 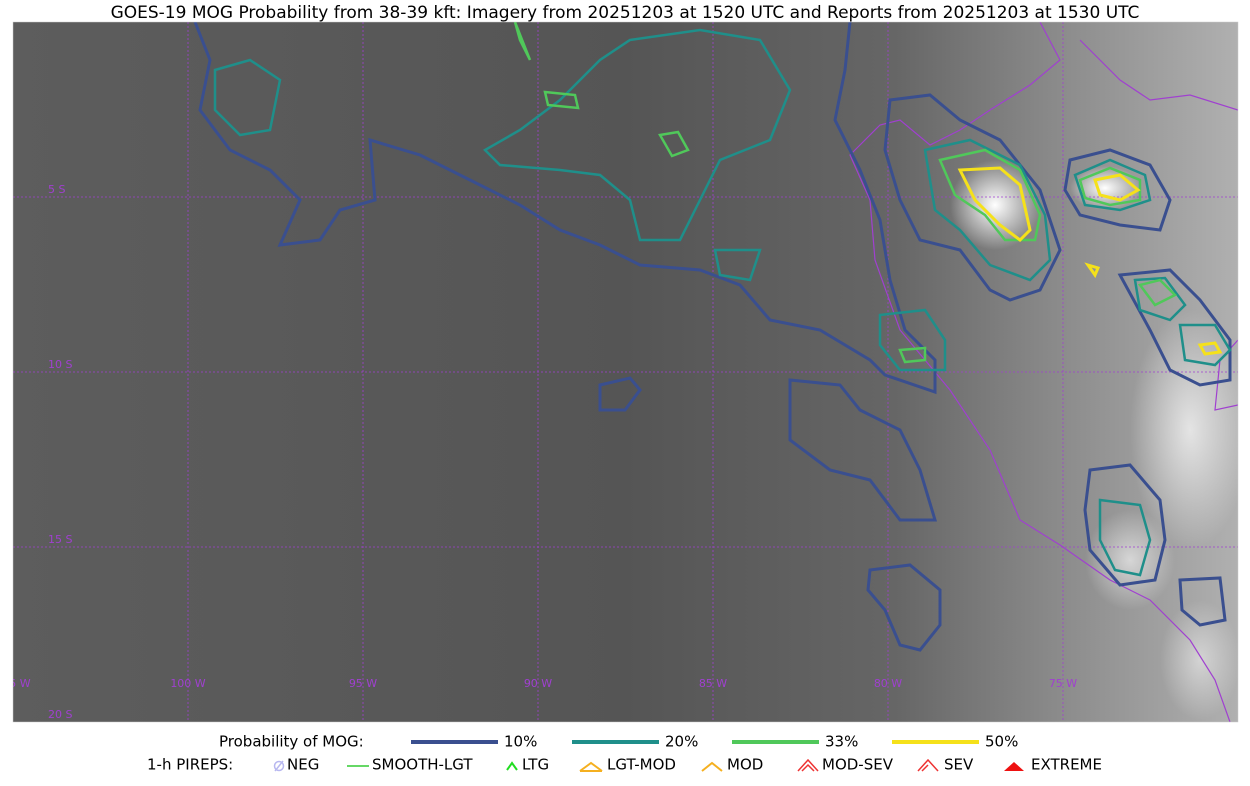 I want to click on legend-label: SEV, so click(x=959, y=765).